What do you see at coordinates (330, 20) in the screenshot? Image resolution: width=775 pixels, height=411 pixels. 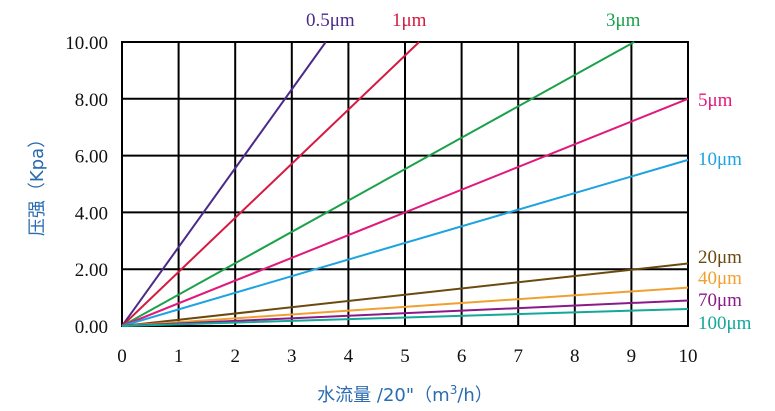 I see `series-label-0: 0.5μm` at bounding box center [330, 20].